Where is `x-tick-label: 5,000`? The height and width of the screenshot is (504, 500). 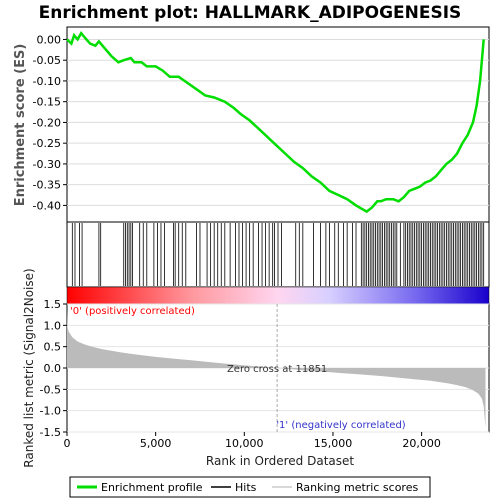
x-tick-label: 5,000 is located at coordinates (156, 443).